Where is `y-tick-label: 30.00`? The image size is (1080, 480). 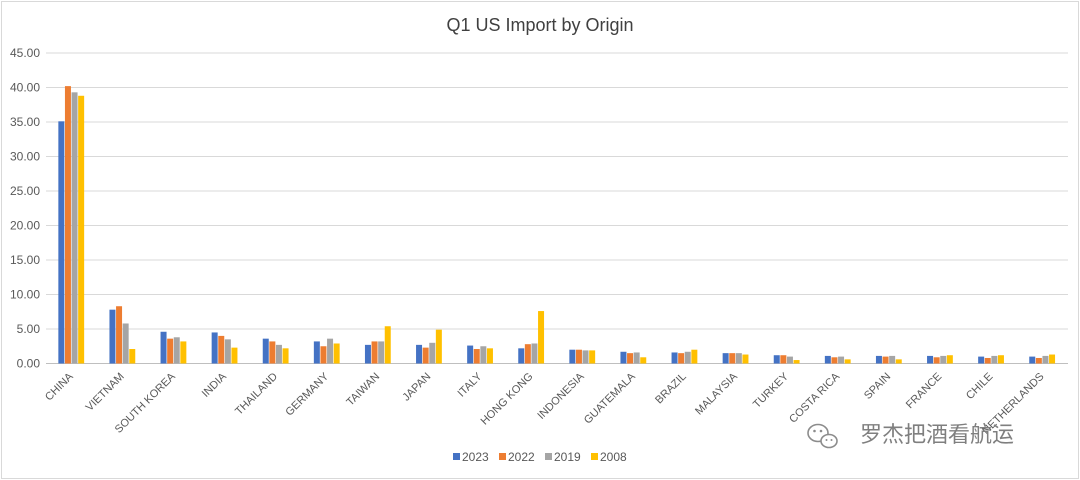
y-tick-label: 30.00 is located at coordinates (25, 157).